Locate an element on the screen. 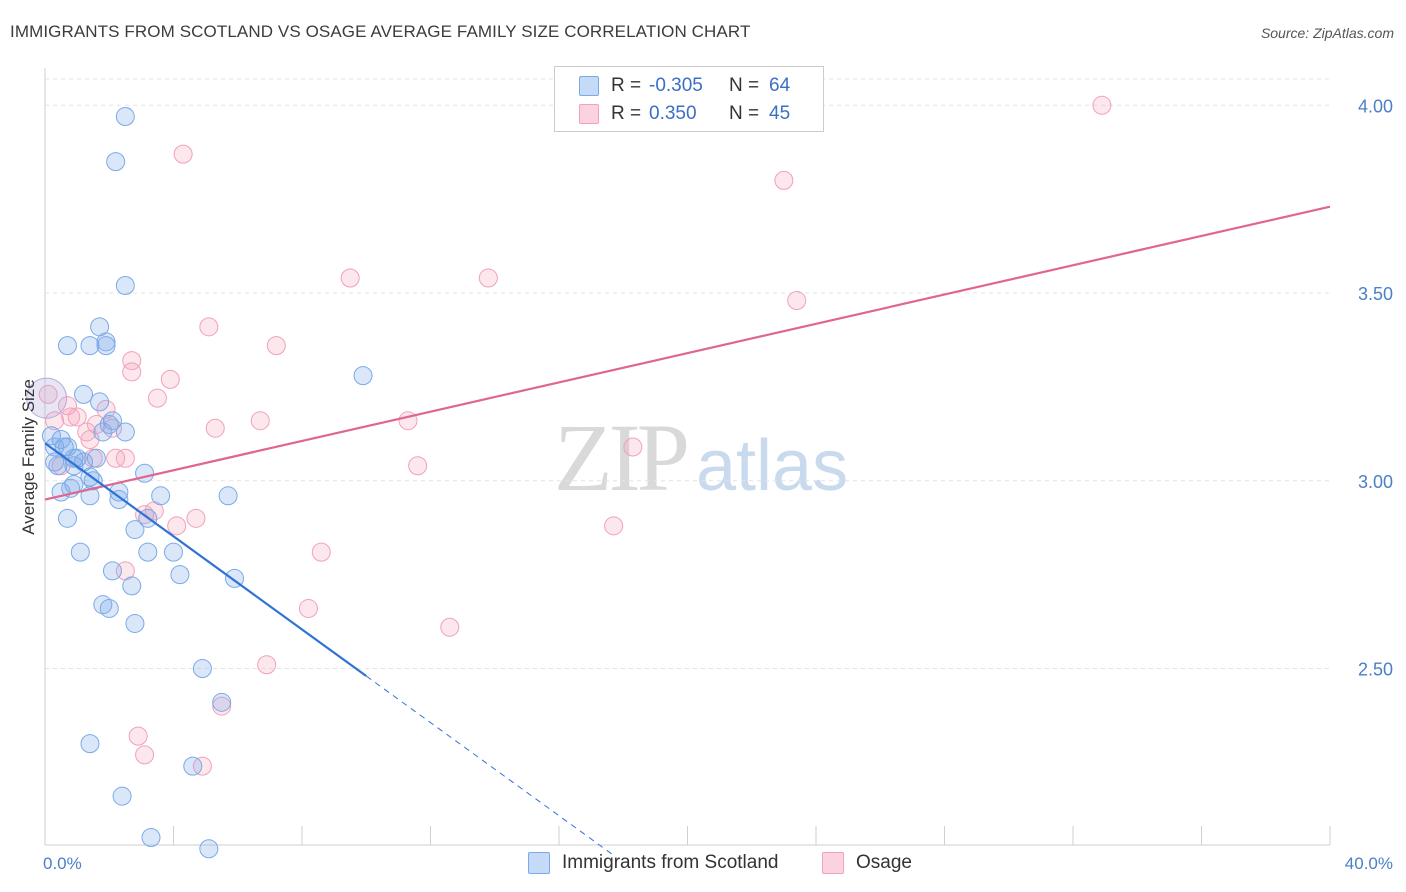 The height and width of the screenshot is (892, 1406). legend-label-osage: Osage is located at coordinates (884, 862).